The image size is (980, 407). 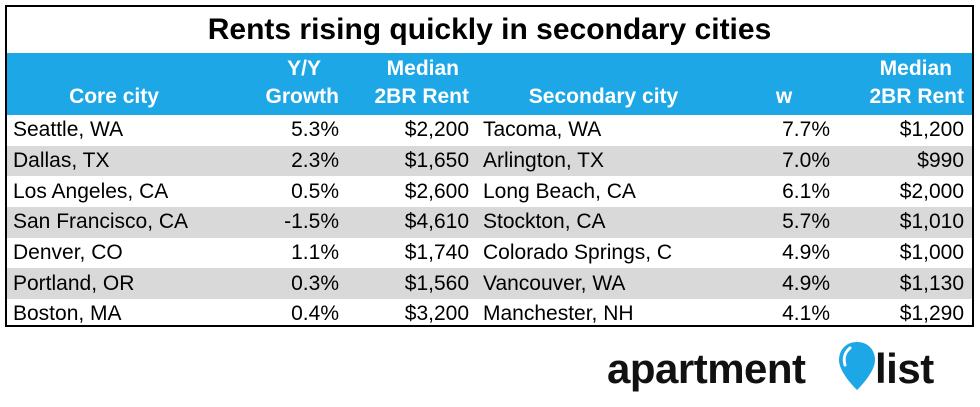 I want to click on cell-yy-growth: 5.3%, so click(x=315, y=130).